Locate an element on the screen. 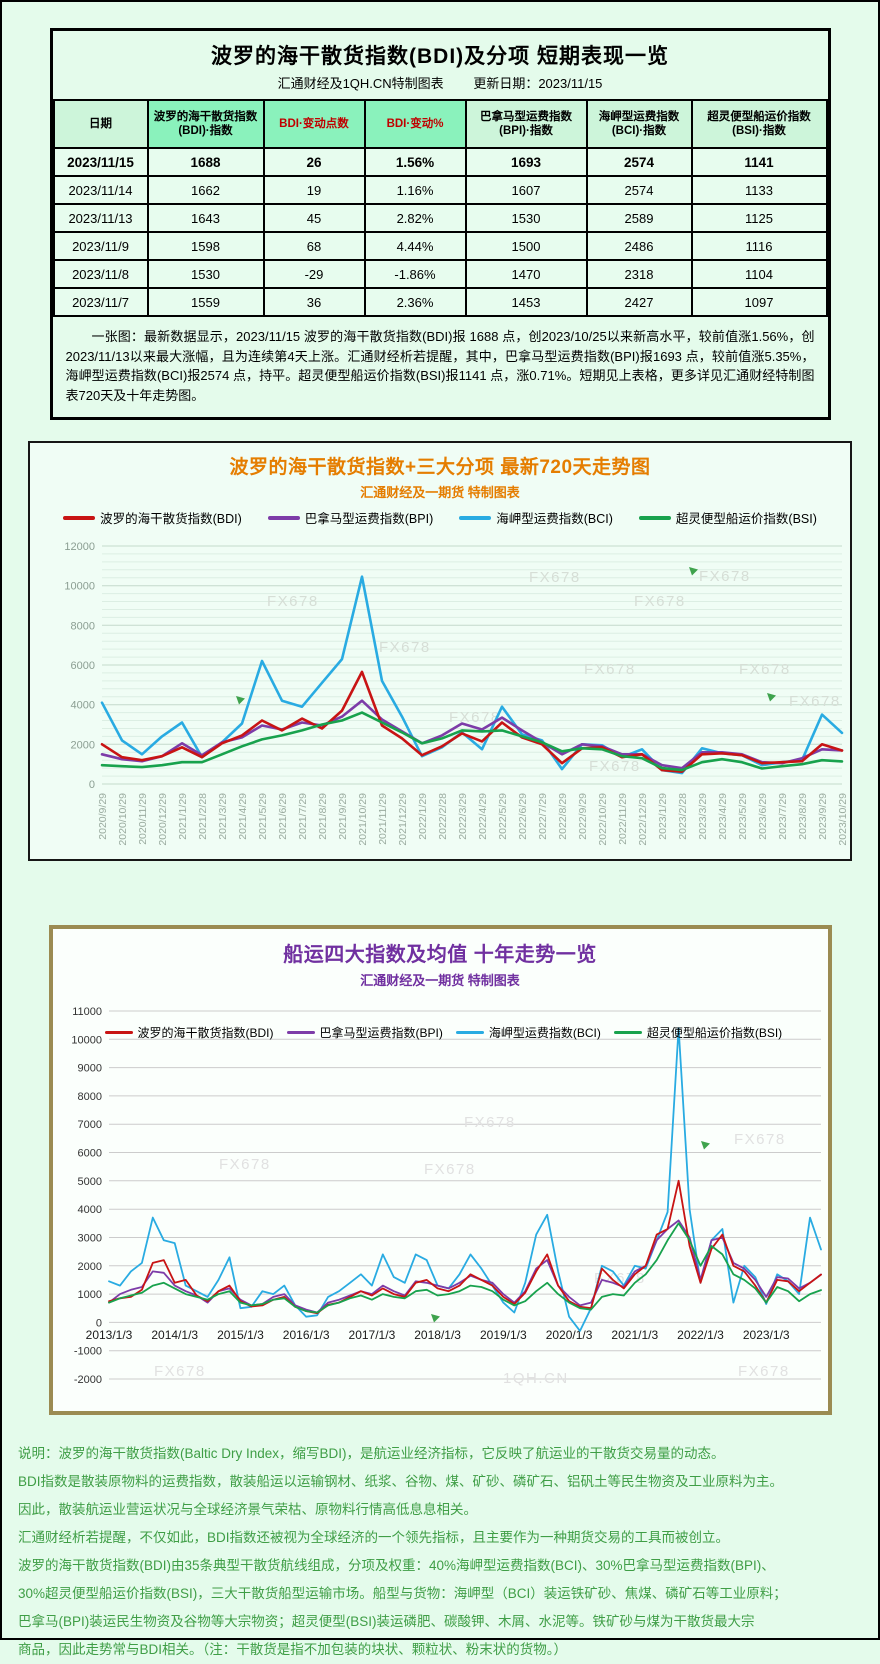  x-axis-tick-label: 2020/11/29 is located at coordinates (143, 819).